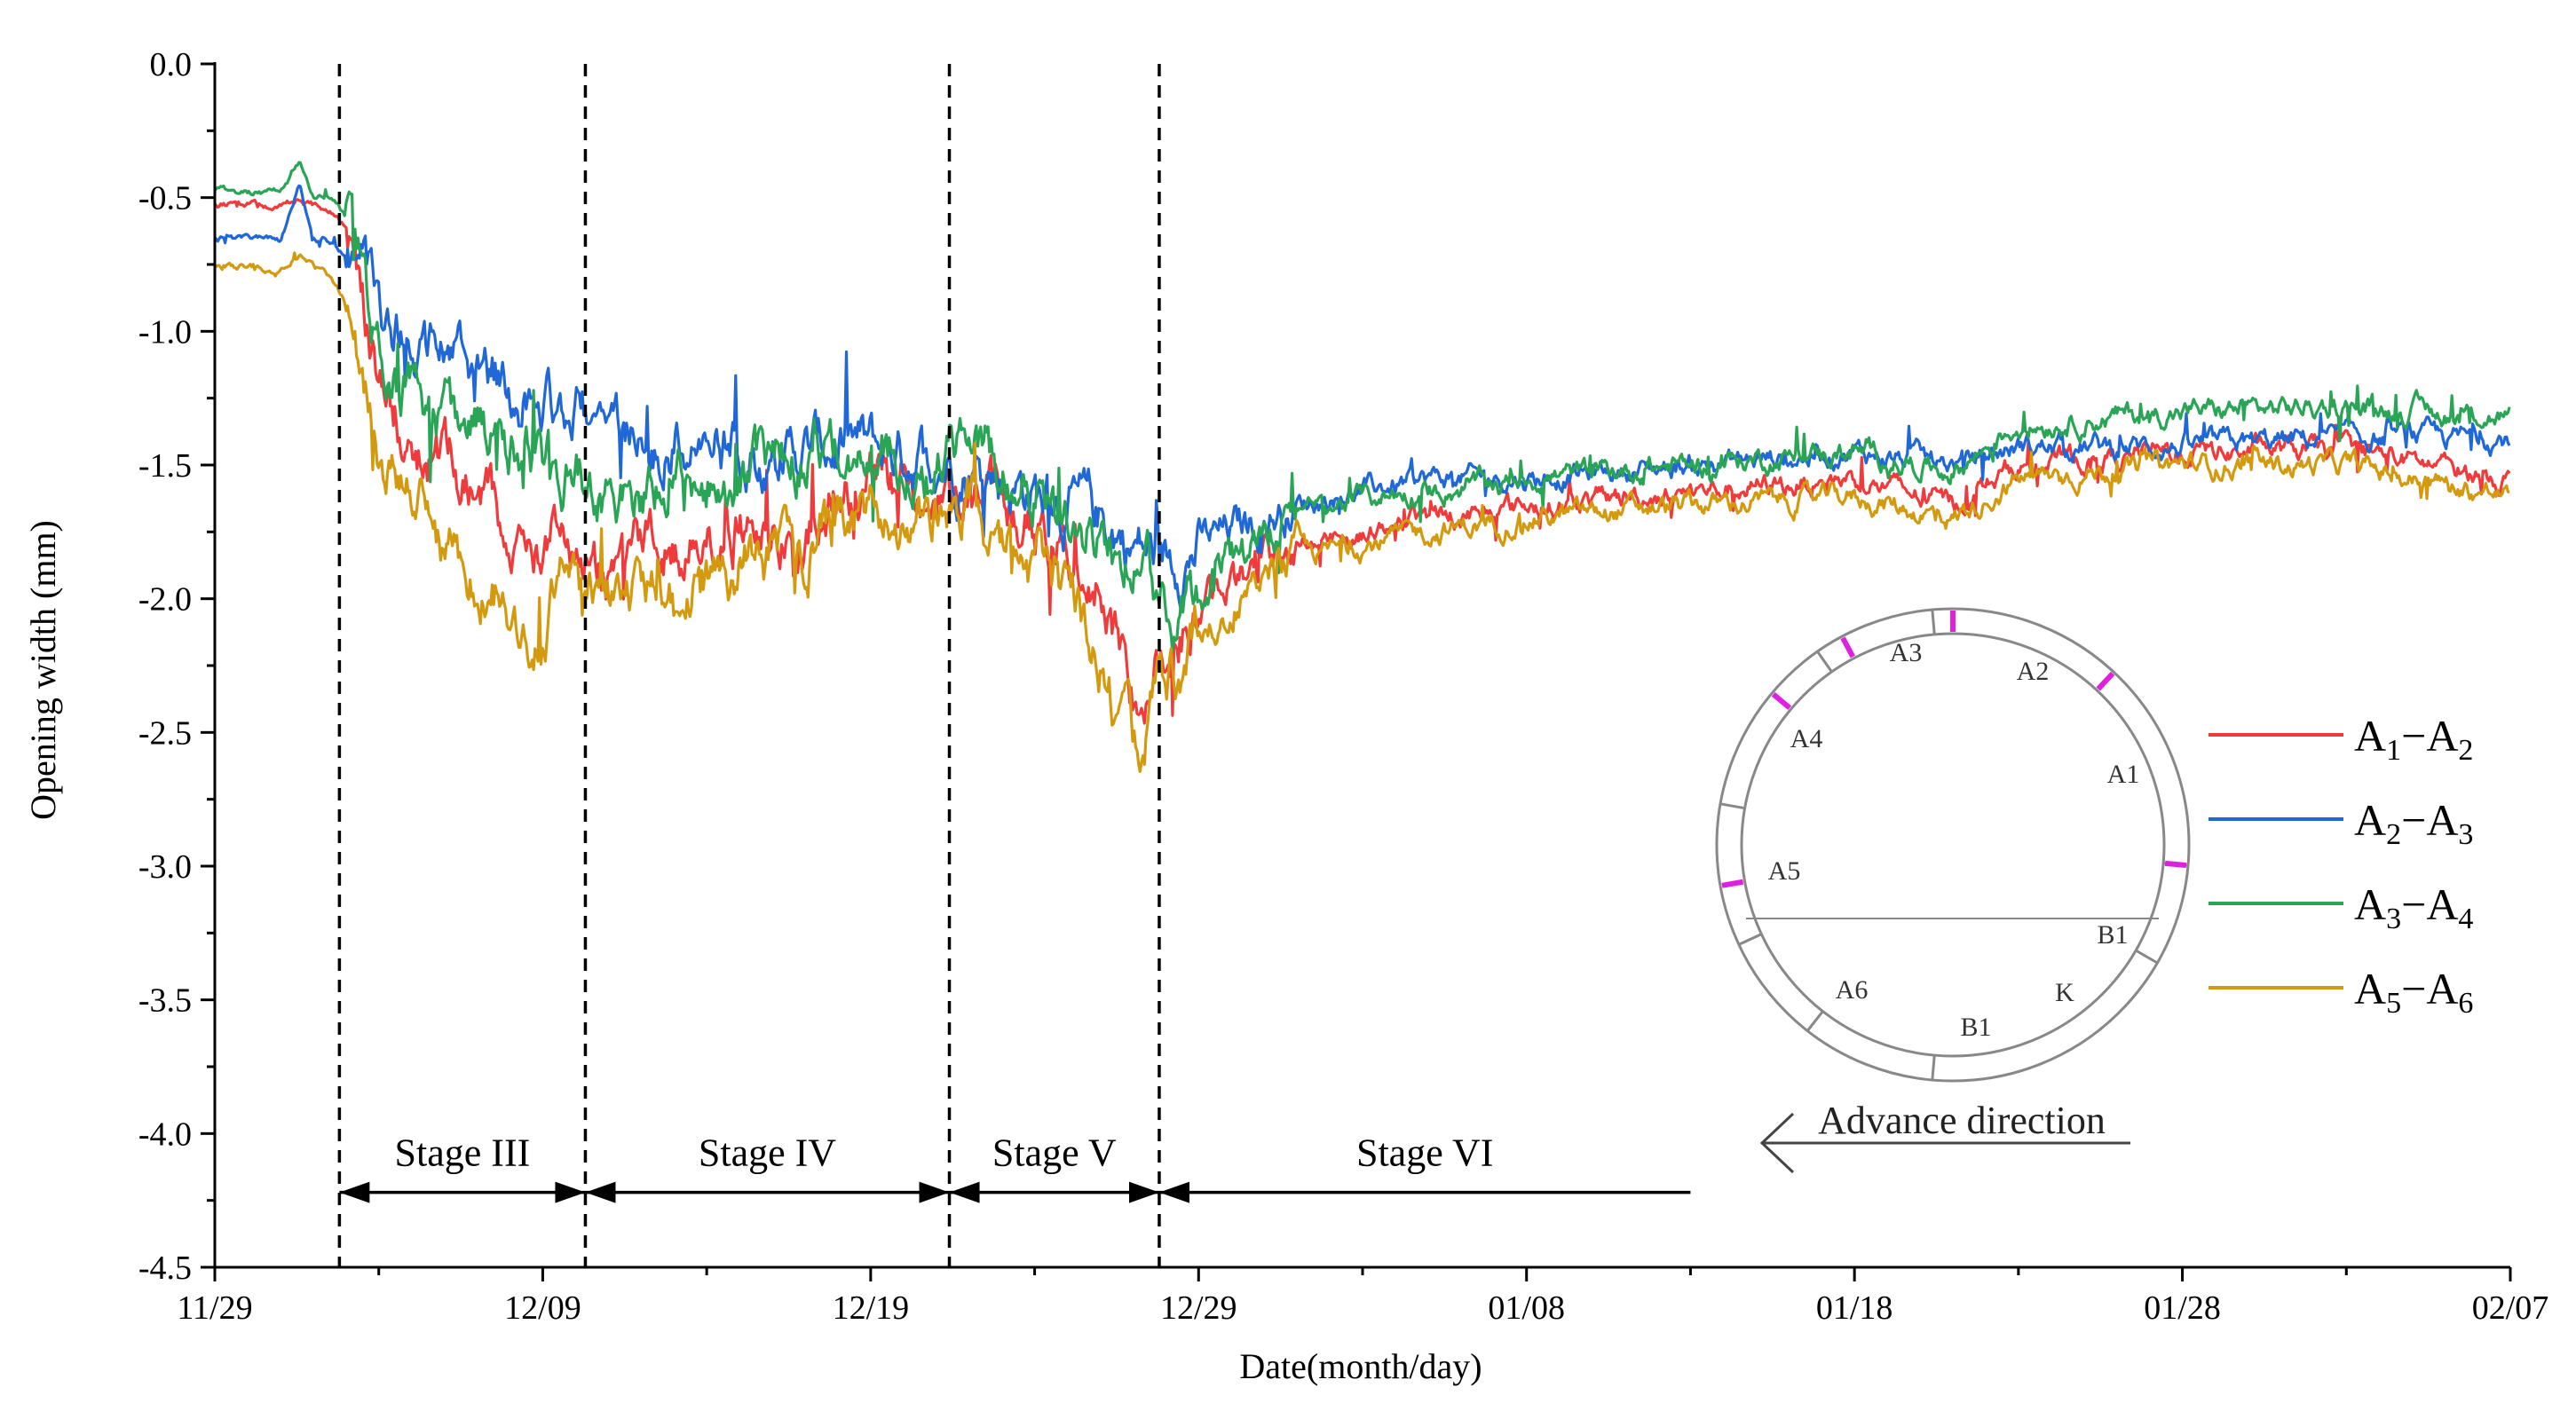 The height and width of the screenshot is (1427, 2576). Describe the element at coordinates (165, 1135) in the screenshot. I see `y-tick-label: -4.0` at that location.